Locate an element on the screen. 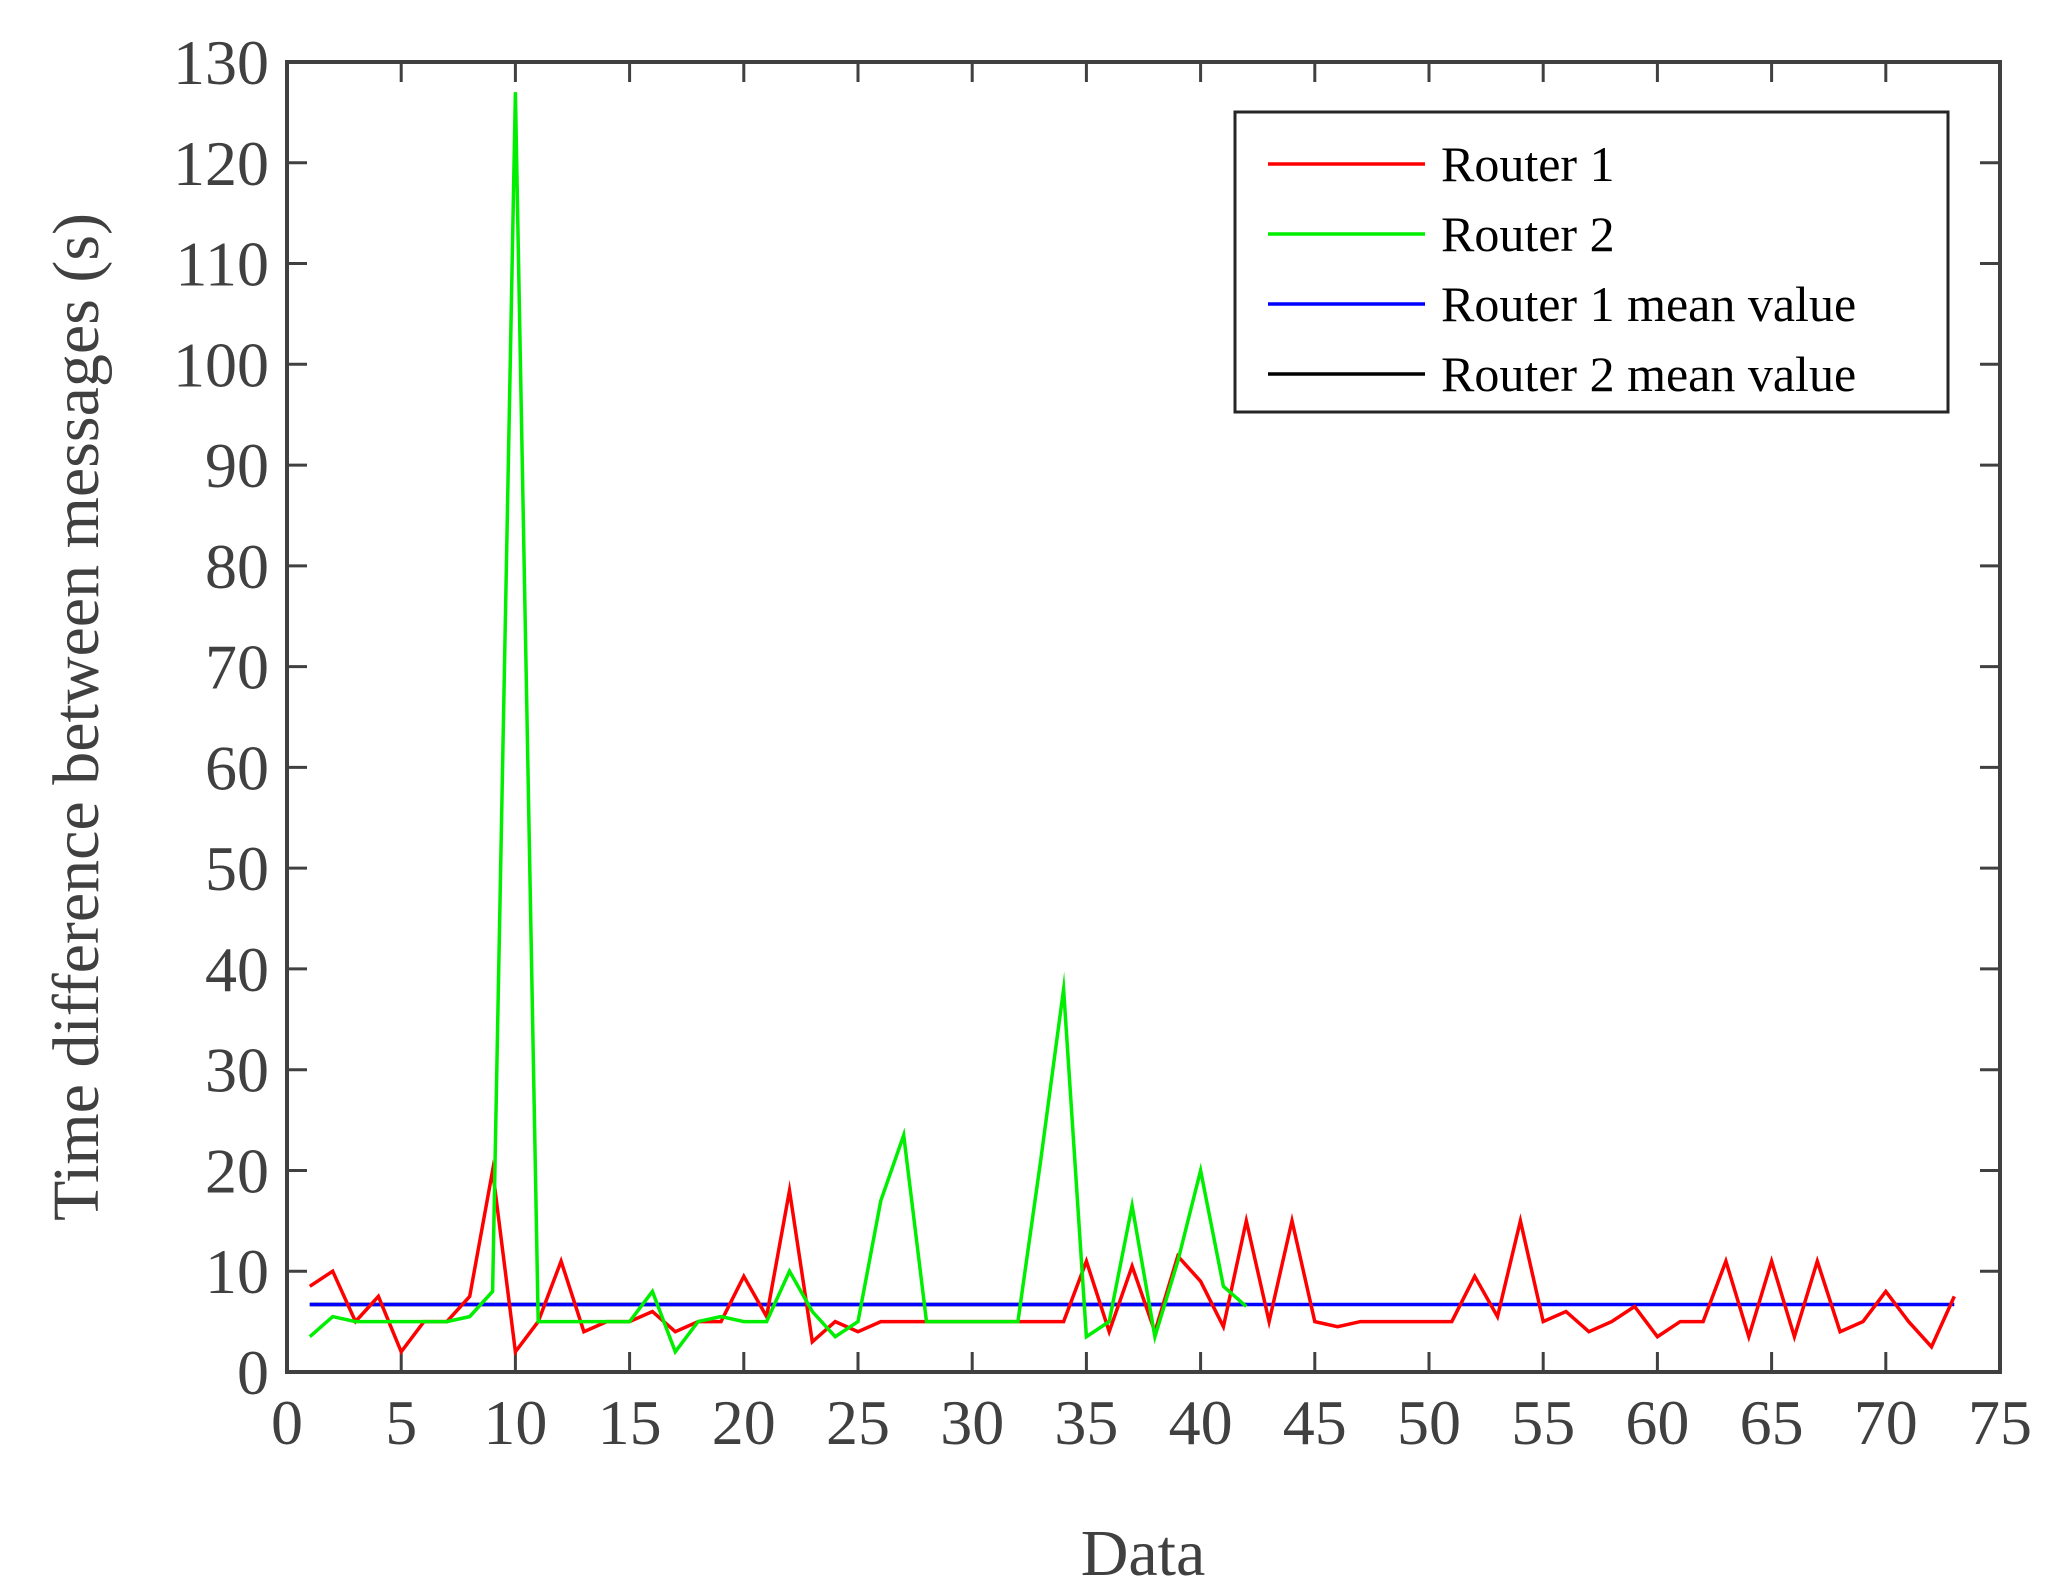 Image resolution: width=2057 pixels, height=1594 pixels. legend-label-2: Router 2 is located at coordinates (1528, 234).